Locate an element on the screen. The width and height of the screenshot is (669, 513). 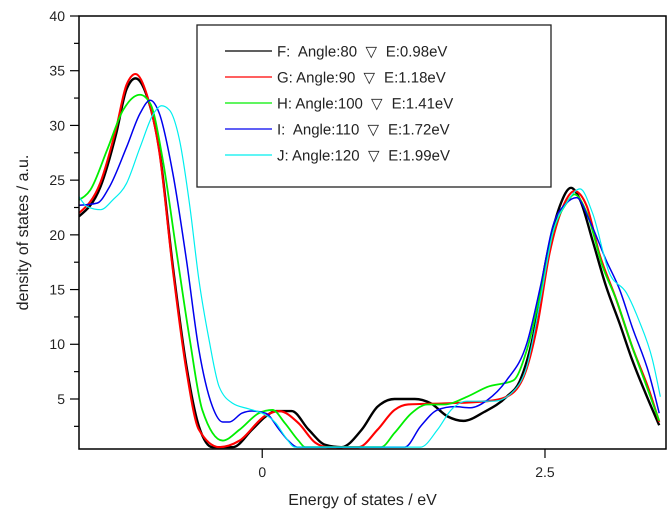
y-tick-label: 5 is located at coordinates (61, 398).